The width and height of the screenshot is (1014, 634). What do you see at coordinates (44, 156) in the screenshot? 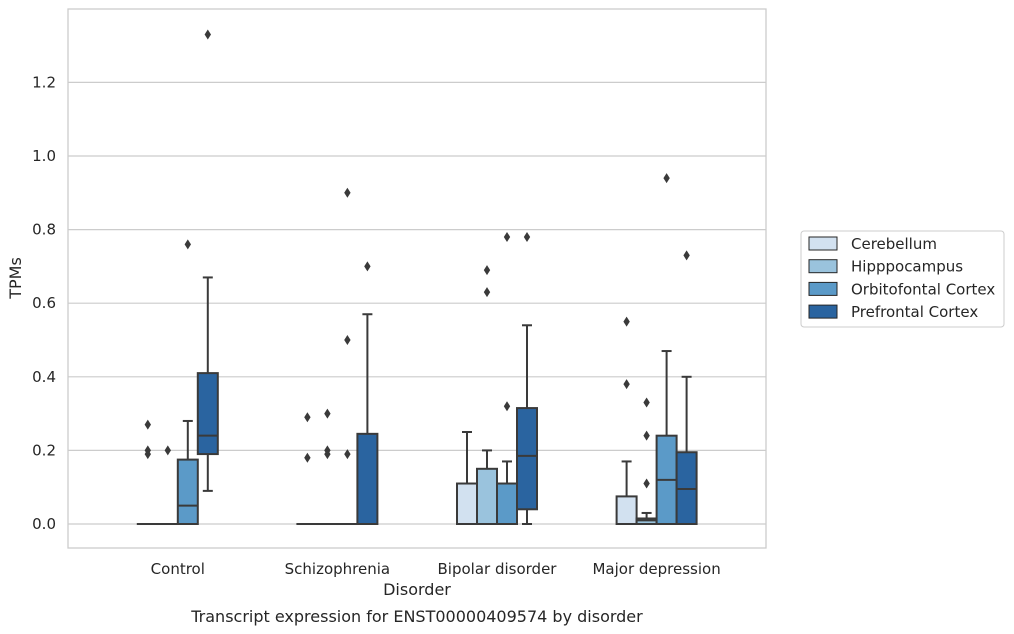
I see `y-tick-label: 1.0` at bounding box center [44, 156].